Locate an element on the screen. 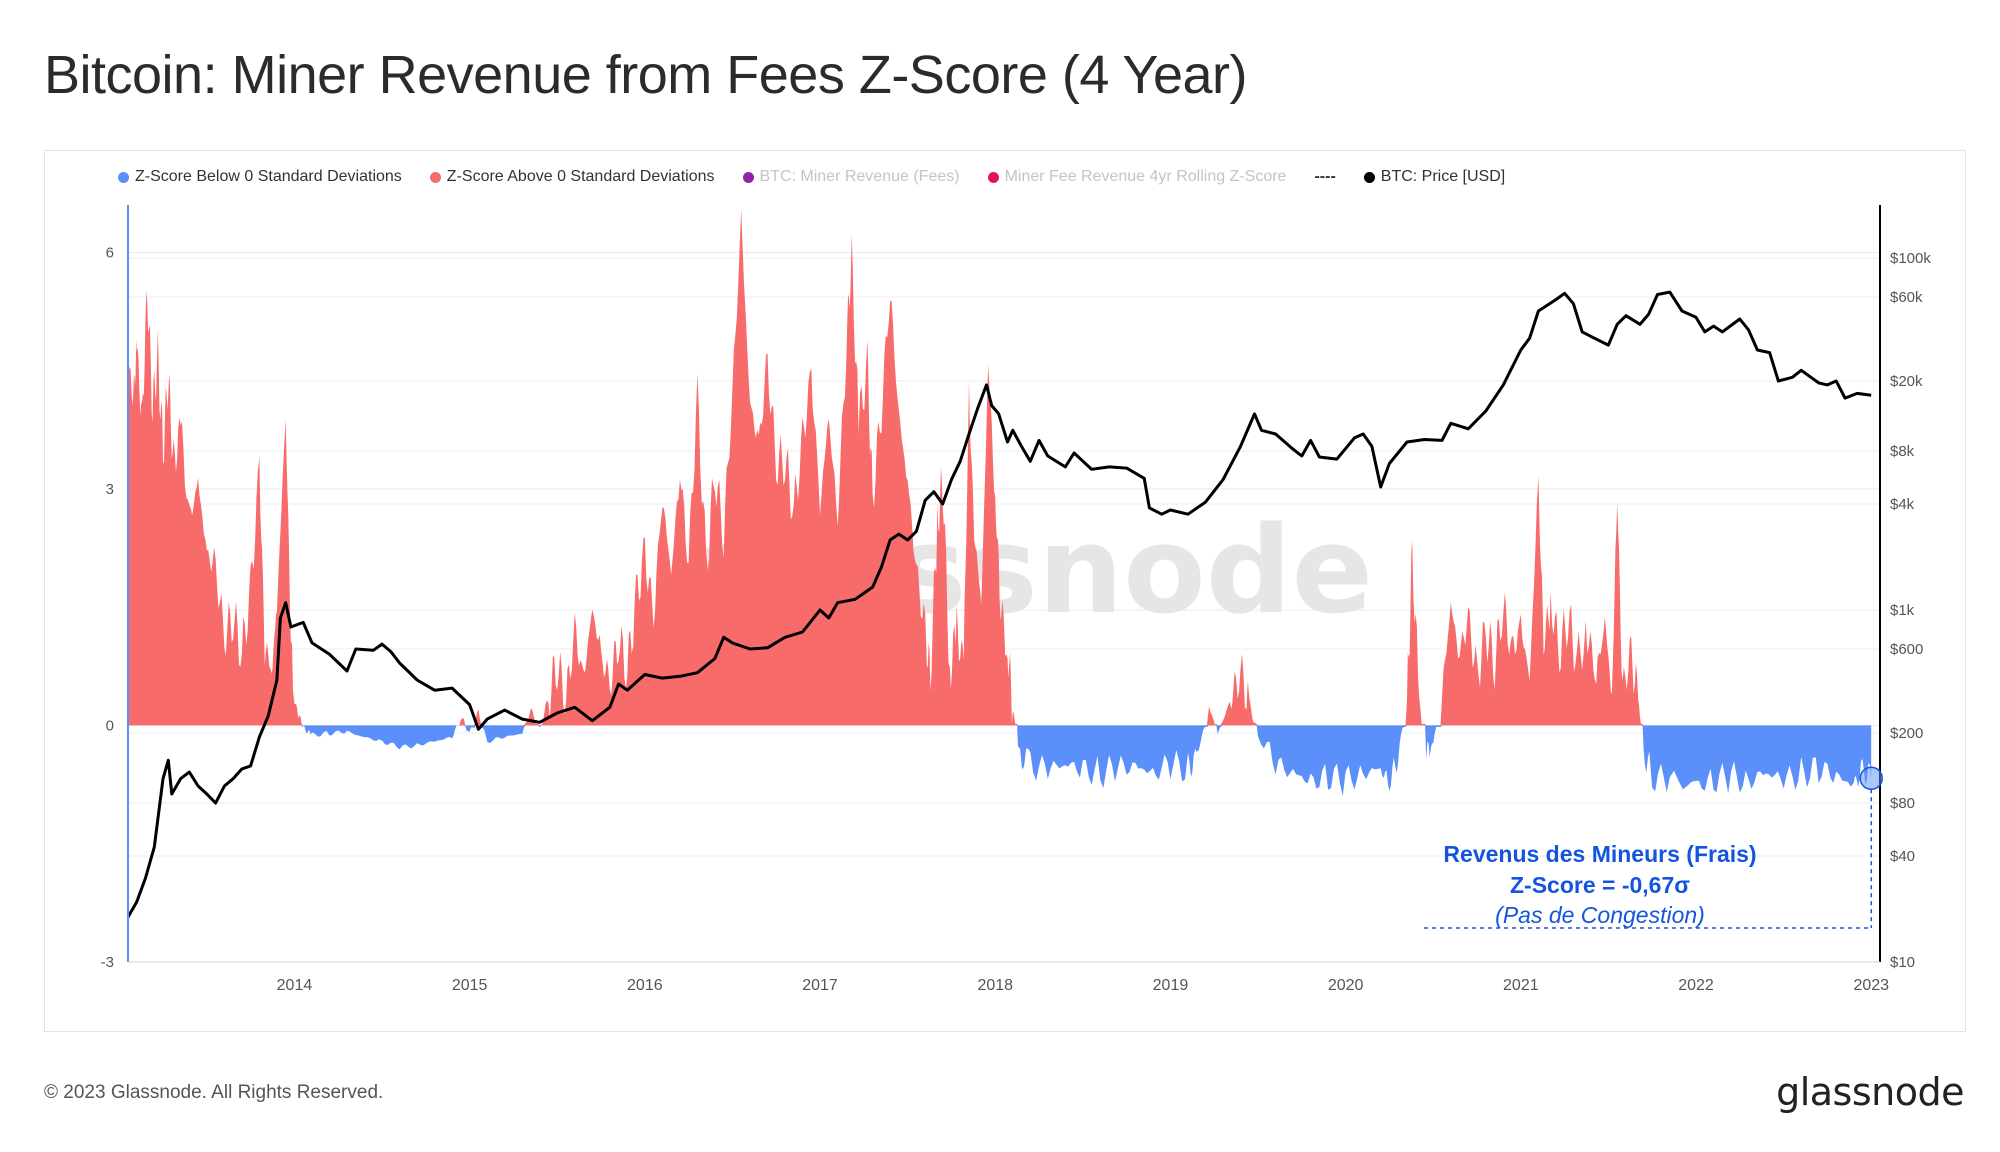  x-tick-label: 2015 is located at coordinates (470, 985).